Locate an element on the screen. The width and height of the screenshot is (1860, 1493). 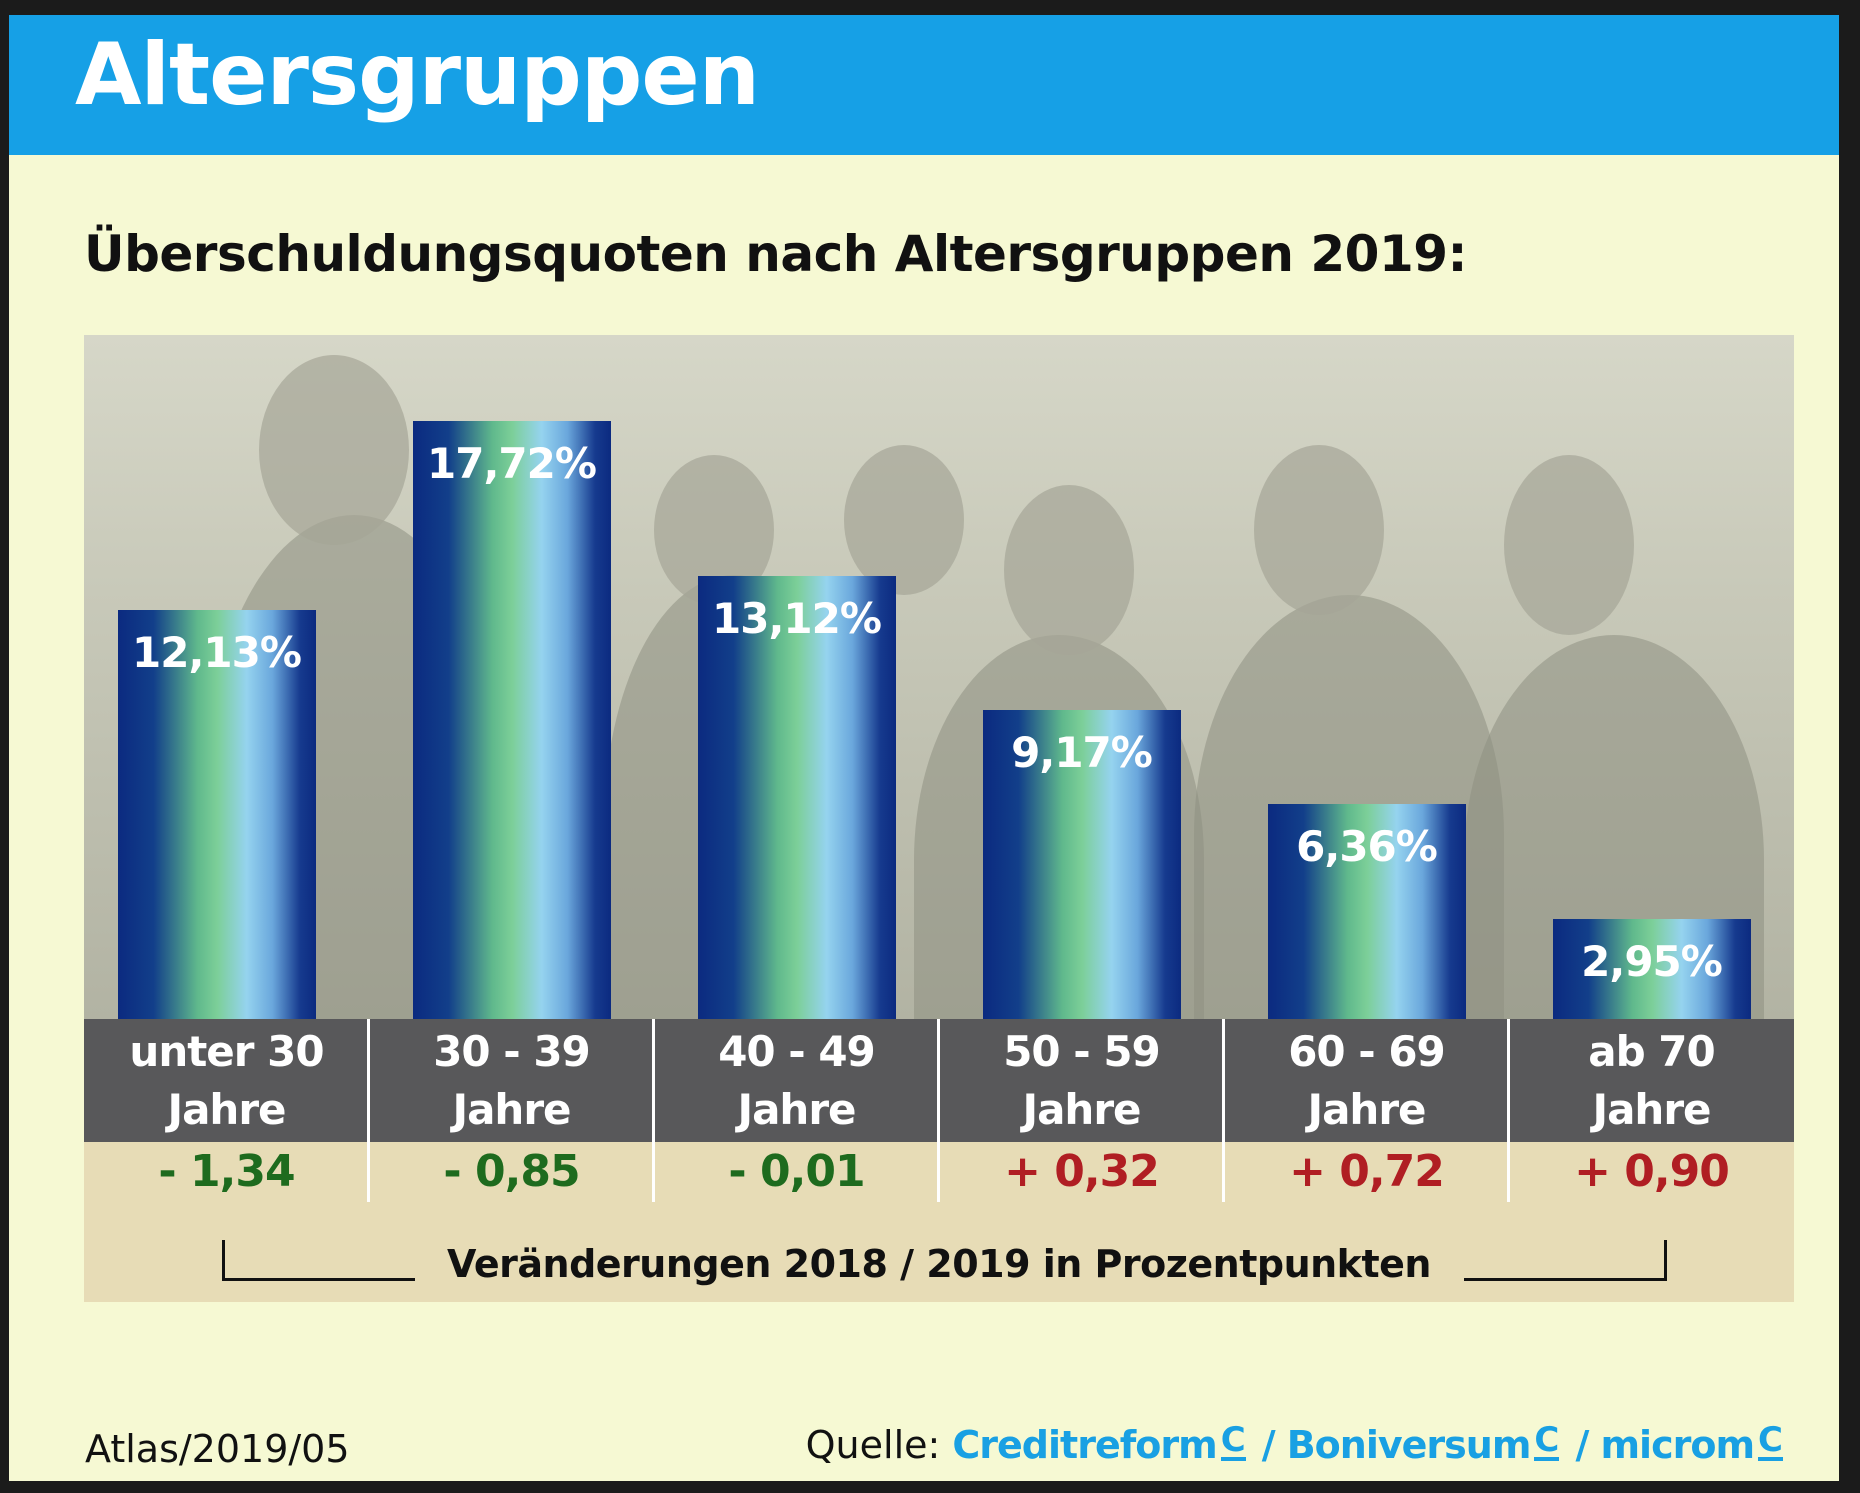
bar-value-label: 13,12% is located at coordinates (797, 619).